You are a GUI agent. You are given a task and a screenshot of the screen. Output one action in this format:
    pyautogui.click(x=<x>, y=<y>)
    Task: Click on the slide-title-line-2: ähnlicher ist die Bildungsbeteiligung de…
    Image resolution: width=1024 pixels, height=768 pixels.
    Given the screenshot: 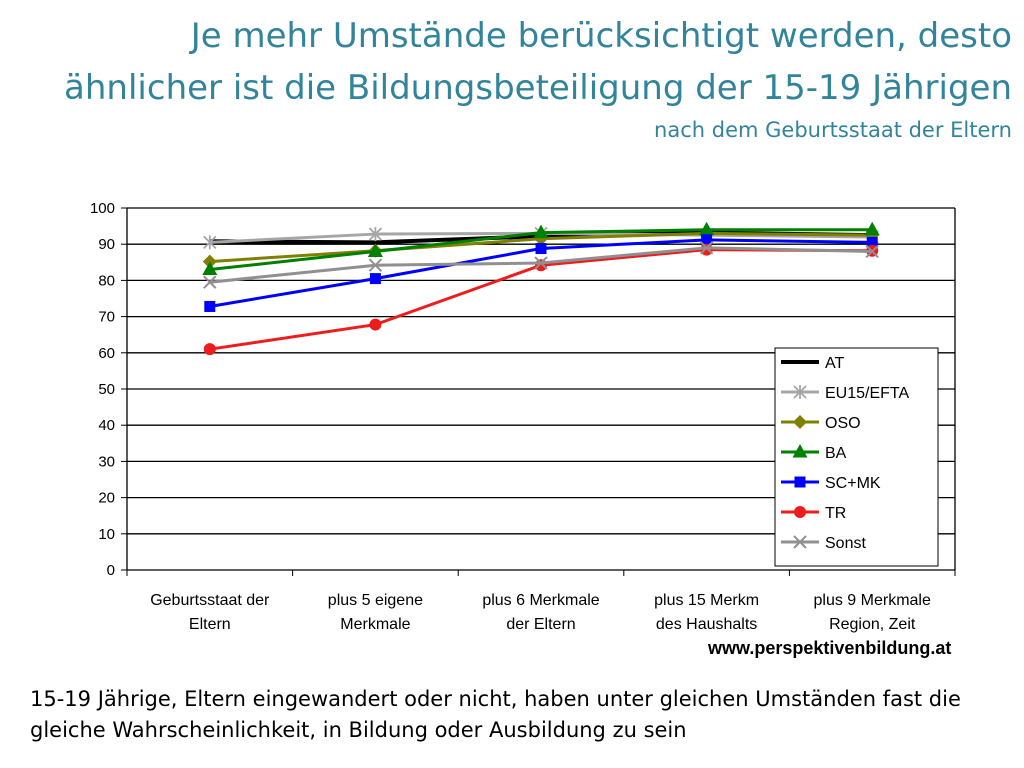 What is the action you would take?
    pyautogui.click(x=538, y=88)
    